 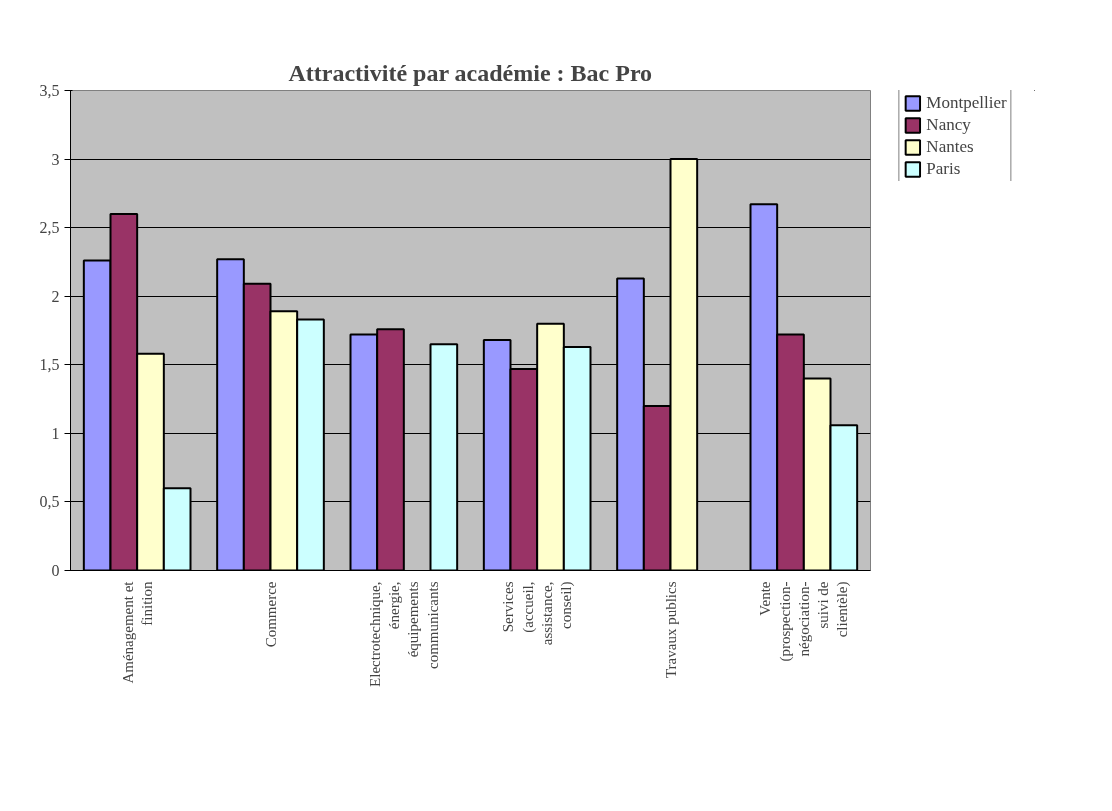 What do you see at coordinates (270, 614) in the screenshot?
I see `x-tick-label: Commerce` at bounding box center [270, 614].